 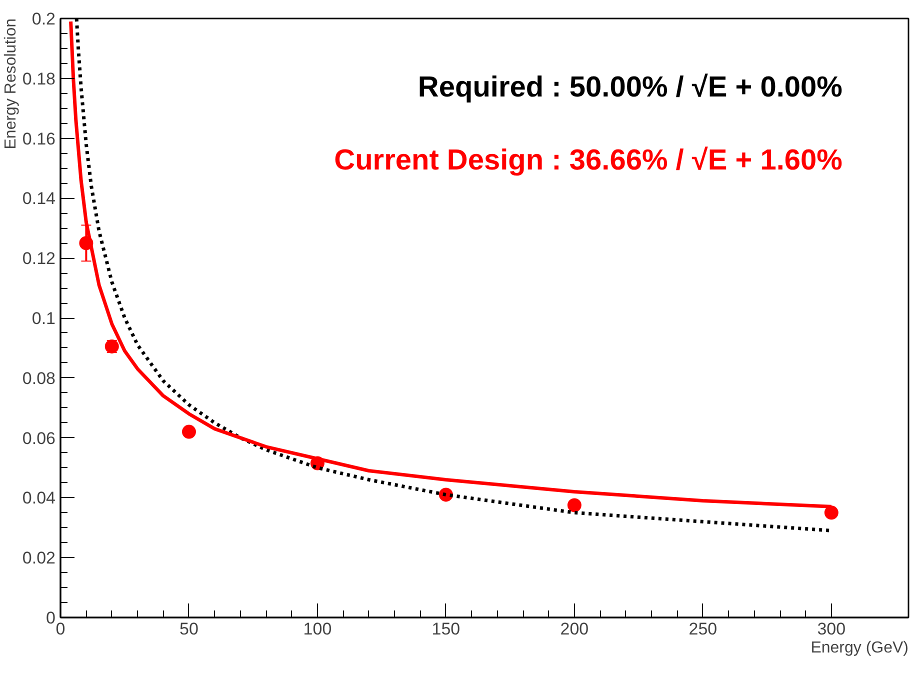 What do you see at coordinates (39, 558) in the screenshot?
I see `y-tick-label: 0.02` at bounding box center [39, 558].